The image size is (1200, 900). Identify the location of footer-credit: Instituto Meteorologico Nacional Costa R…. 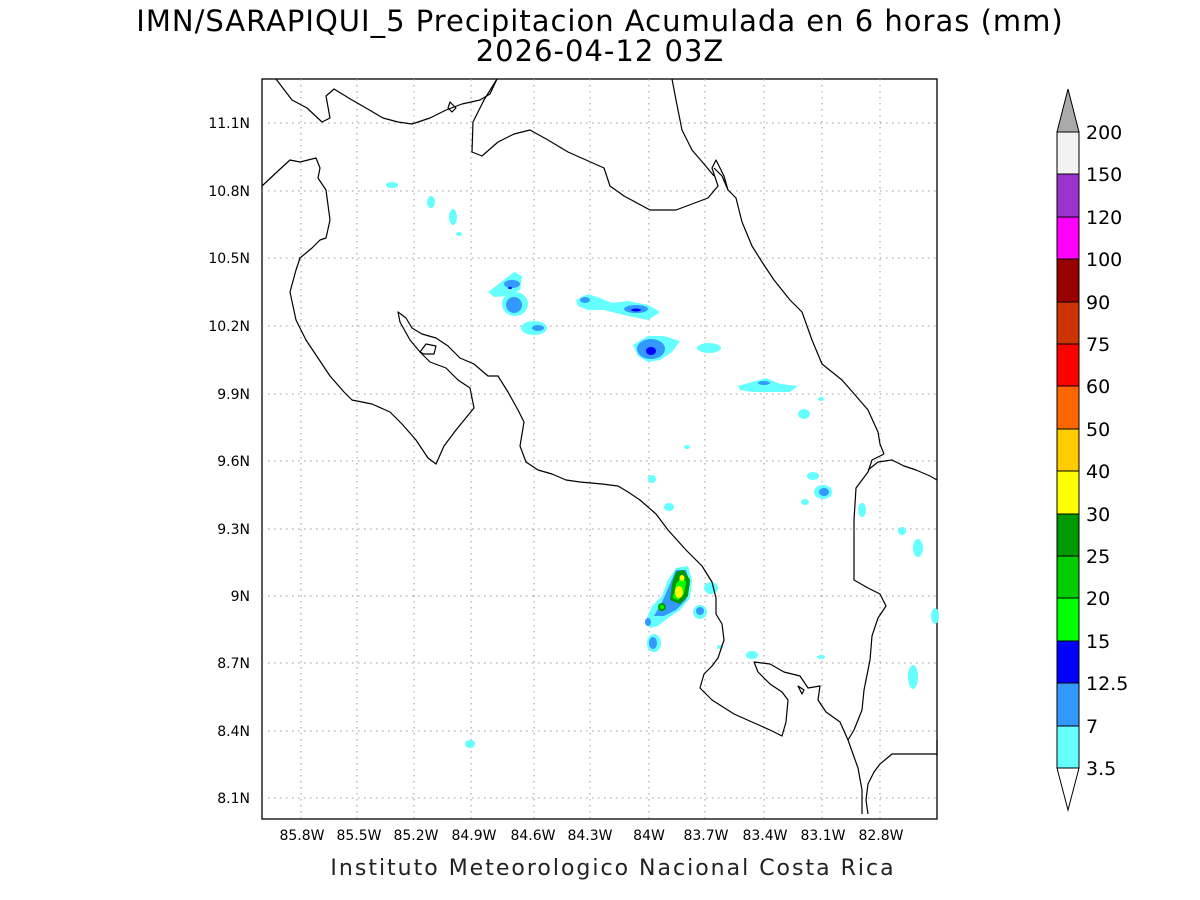
(613, 868).